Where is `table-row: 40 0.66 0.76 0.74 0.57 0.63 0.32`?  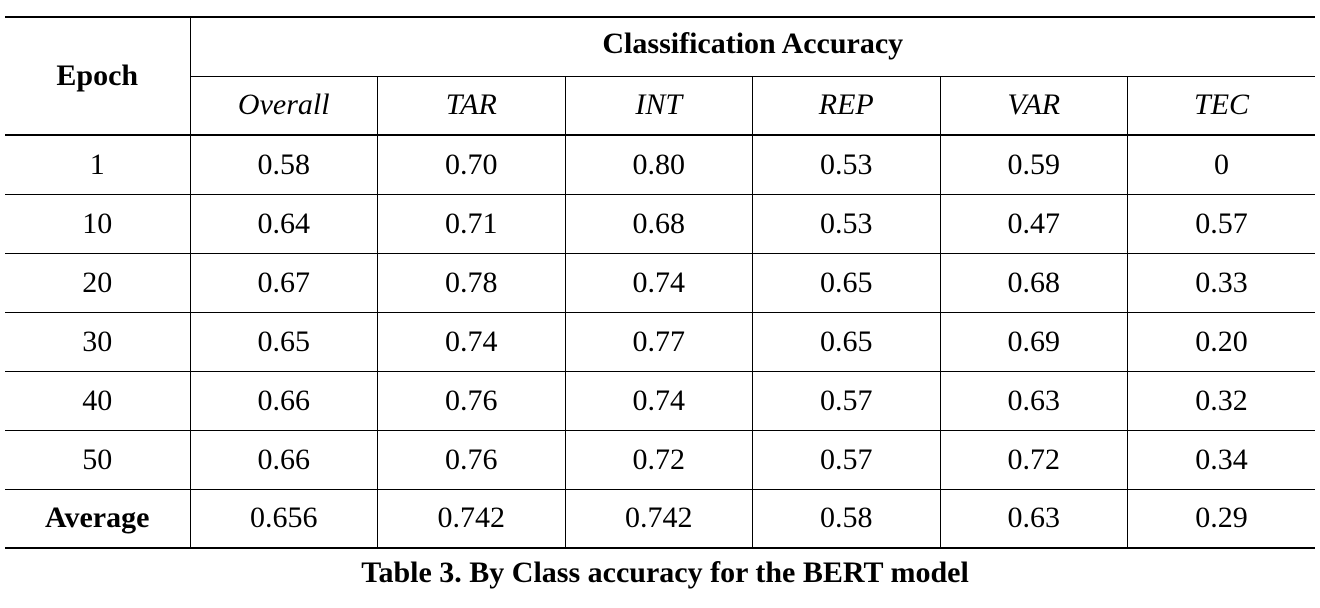 table-row: 40 0.66 0.76 0.74 0.57 0.63 0.32 is located at coordinates (660, 400).